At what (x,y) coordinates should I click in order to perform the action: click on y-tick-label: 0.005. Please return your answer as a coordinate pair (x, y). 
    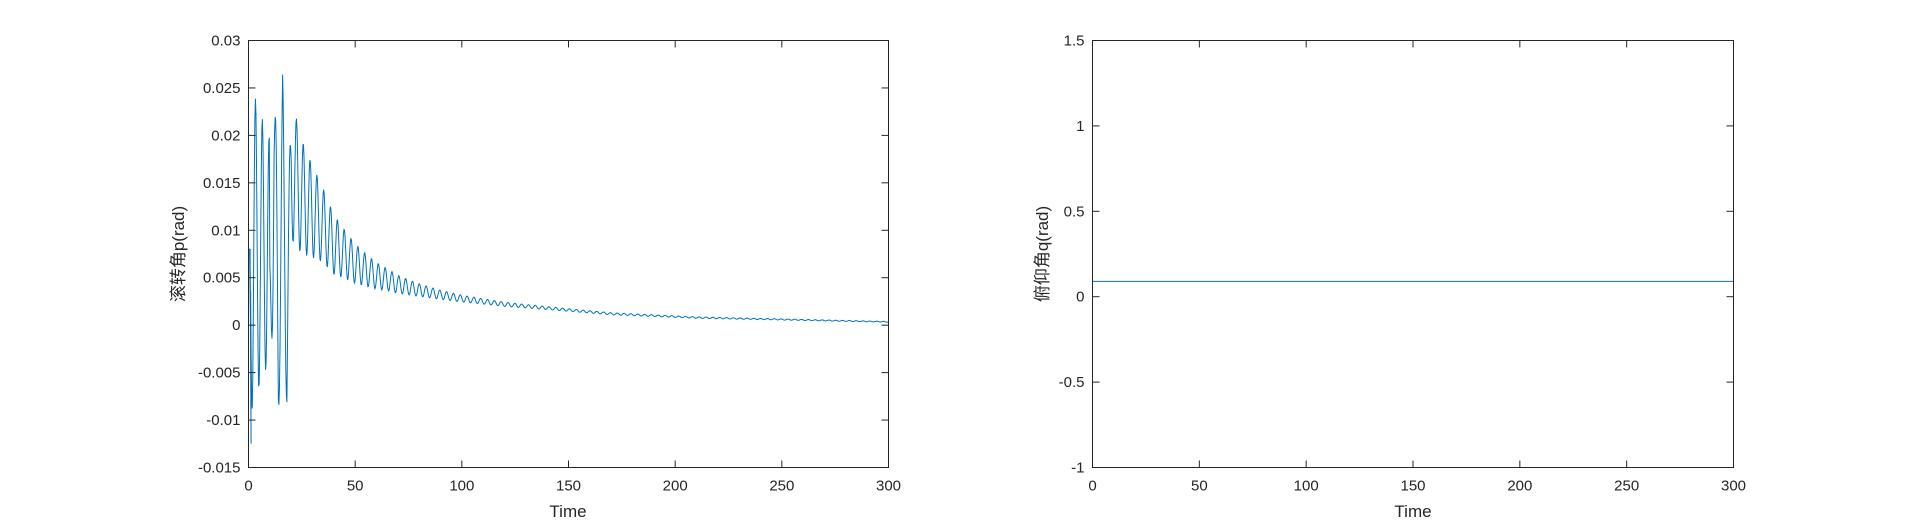
    Looking at the image, I should click on (222, 278).